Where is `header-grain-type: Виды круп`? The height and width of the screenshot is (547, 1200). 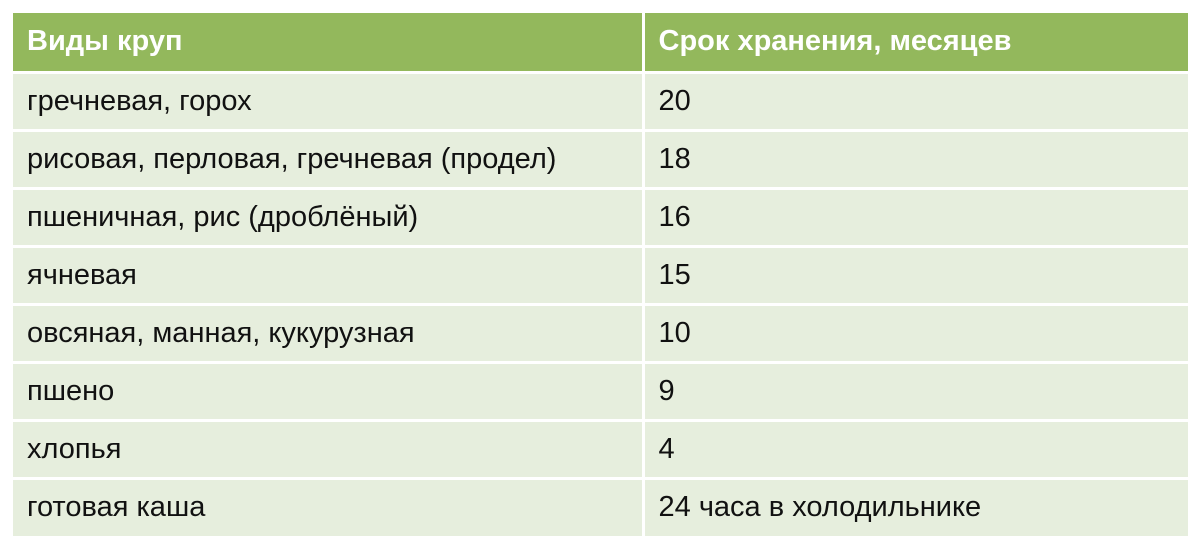 header-grain-type: Виды круп is located at coordinates (329, 42).